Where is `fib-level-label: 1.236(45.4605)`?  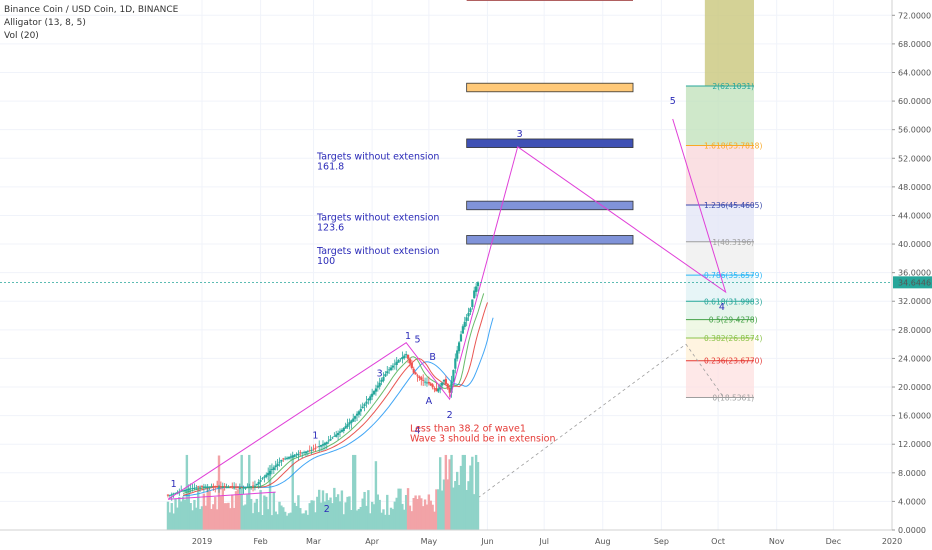
fib-level-label: 1.236(45.4605) is located at coordinates (733, 205).